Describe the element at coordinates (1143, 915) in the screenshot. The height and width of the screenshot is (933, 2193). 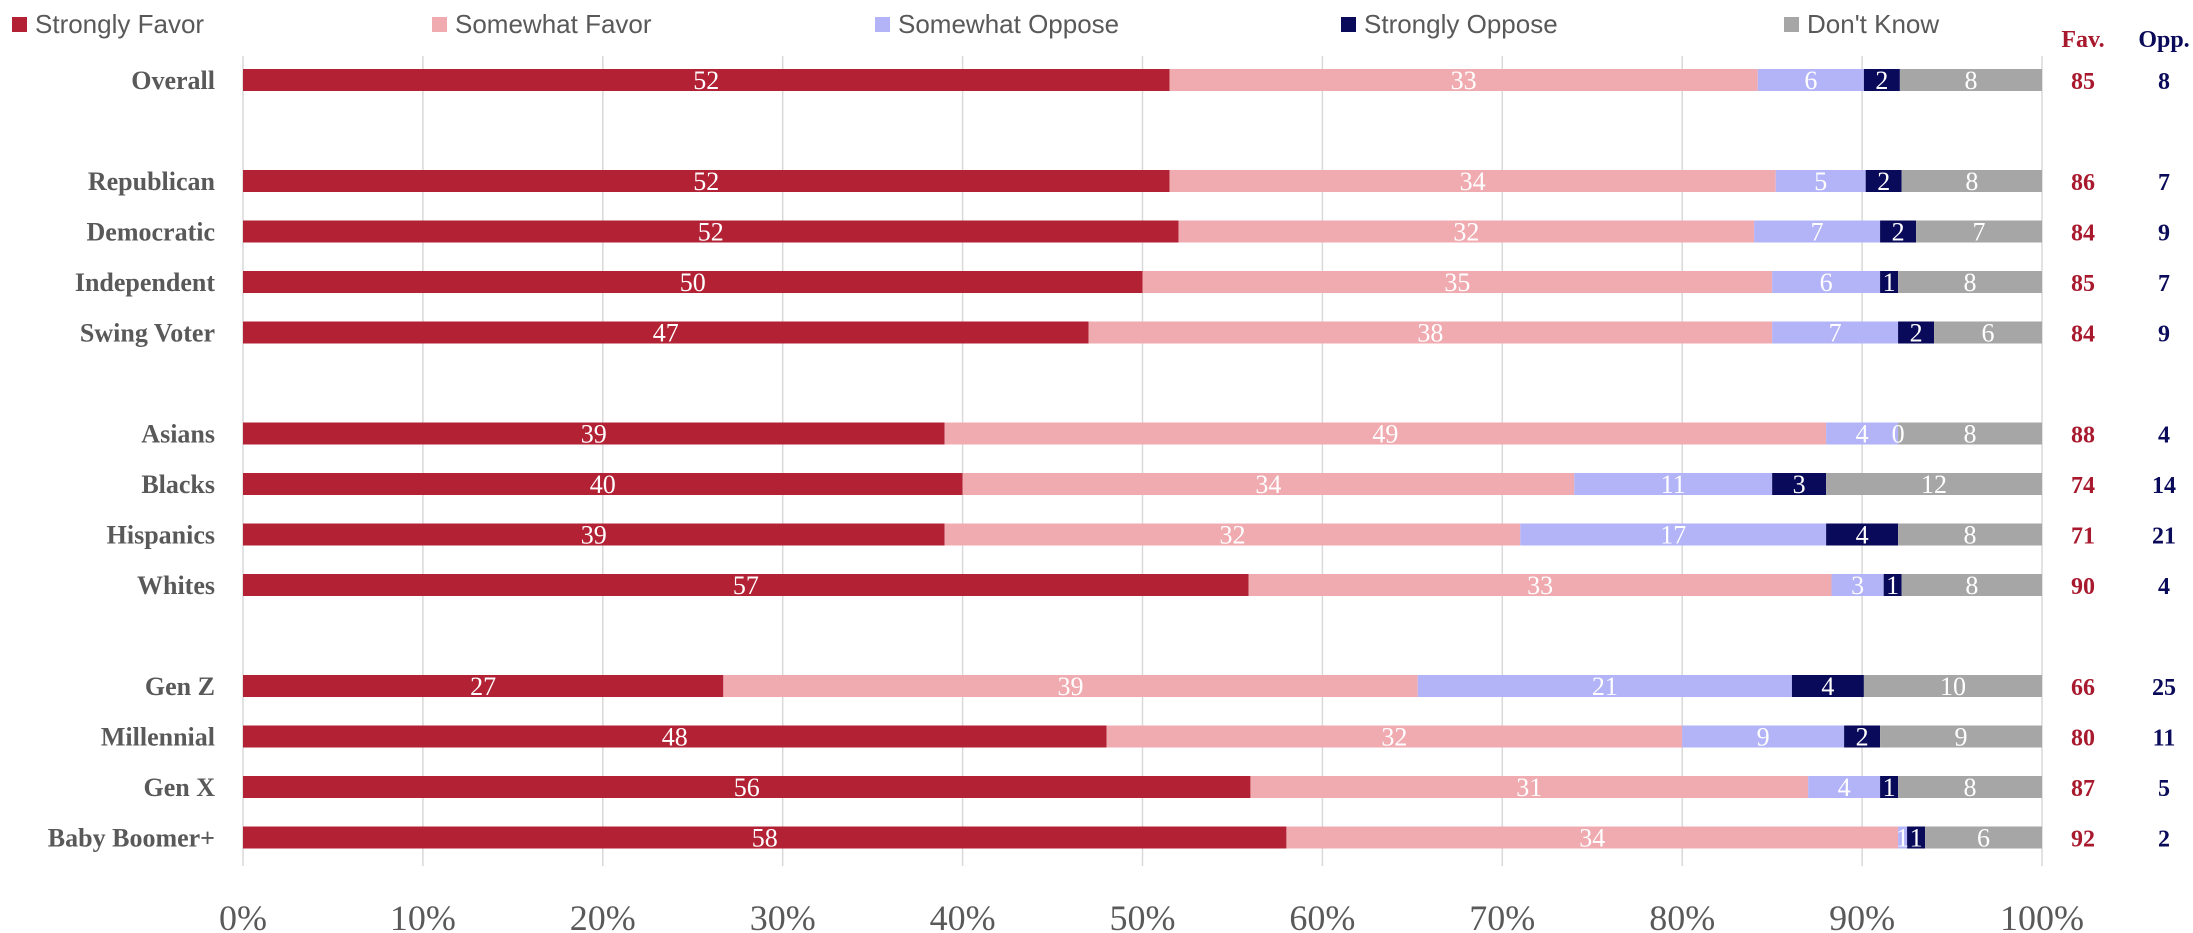
I see `x-tick-label: 50%` at that location.